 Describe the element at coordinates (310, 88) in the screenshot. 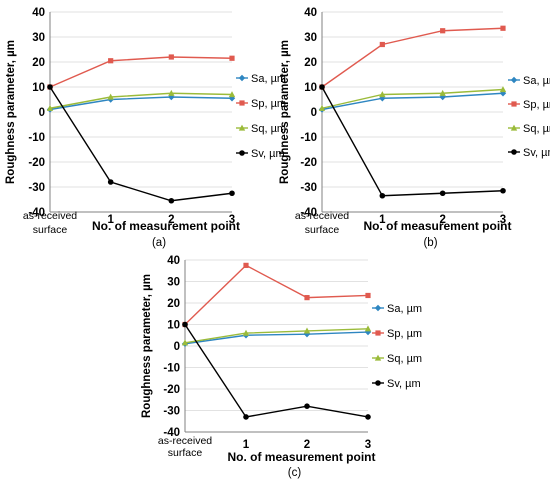

I see `y-tick-label: 10` at that location.